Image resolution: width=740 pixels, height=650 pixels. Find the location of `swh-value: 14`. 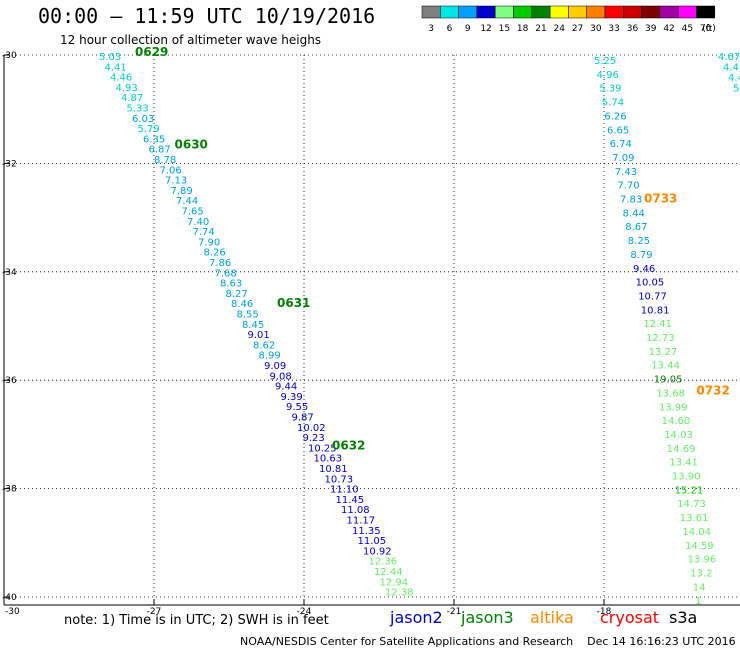

swh-value: 14 is located at coordinates (699, 587).